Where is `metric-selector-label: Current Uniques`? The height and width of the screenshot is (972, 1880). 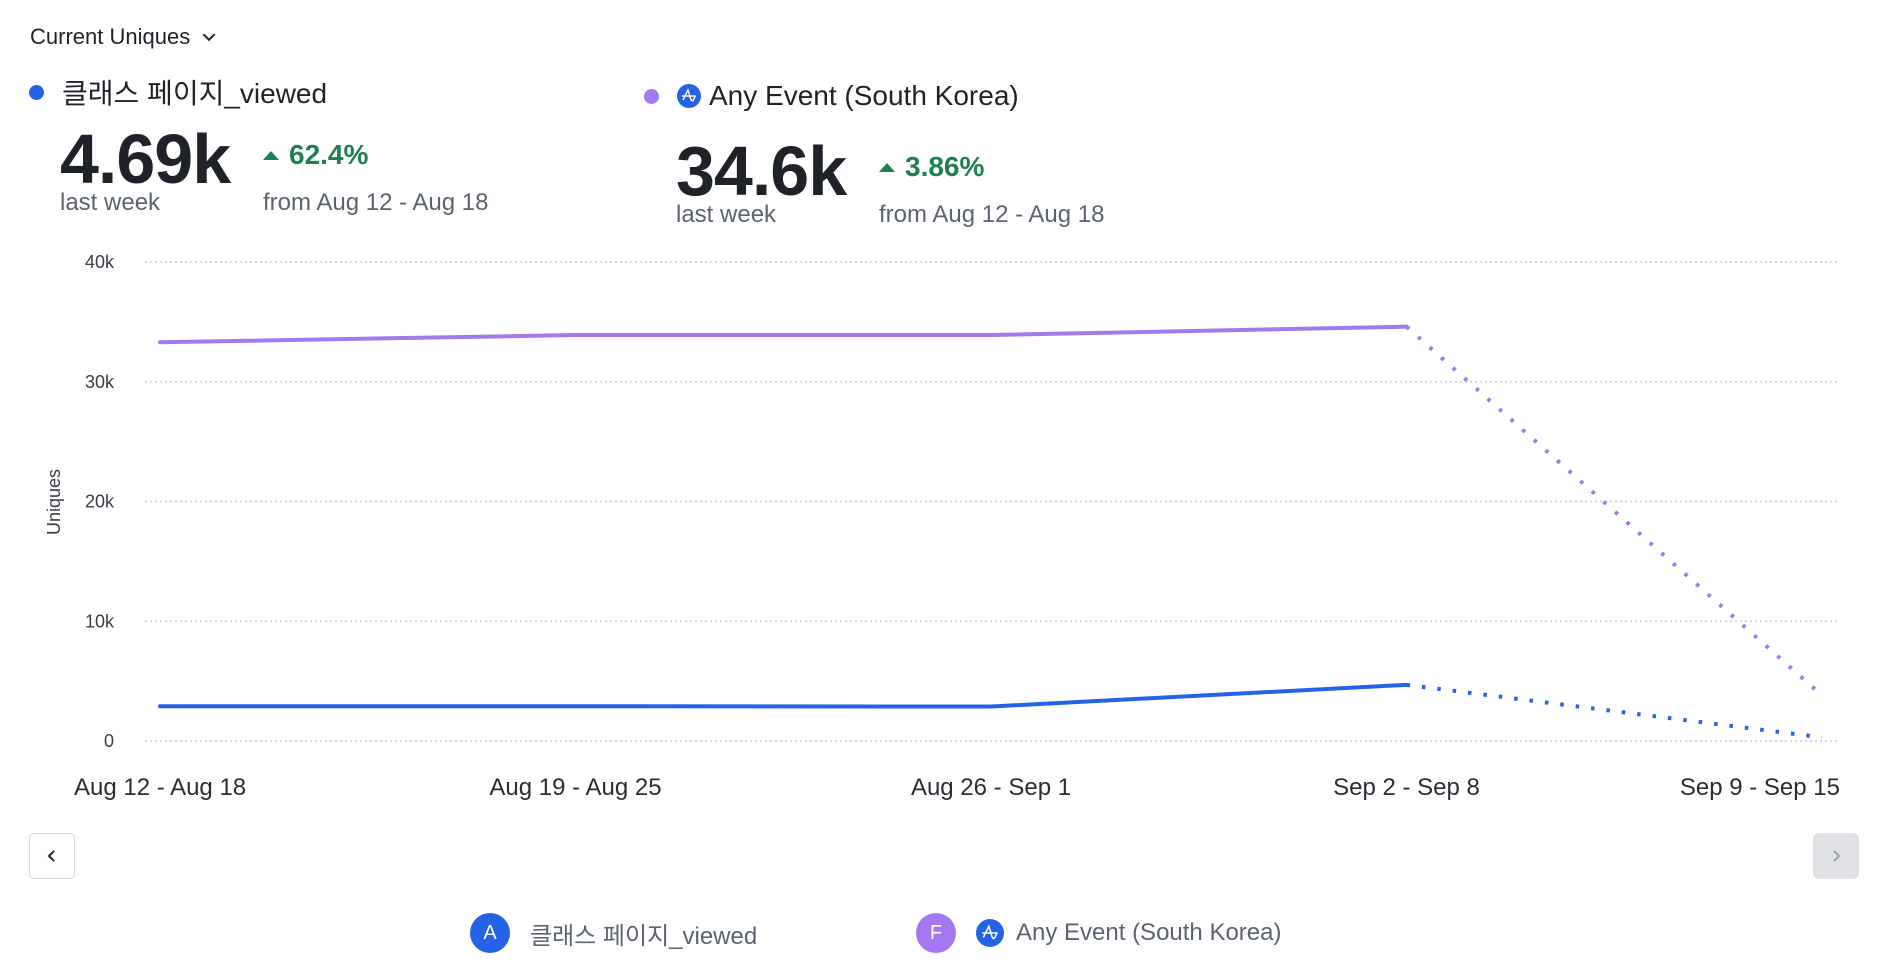
metric-selector-label: Current Uniques is located at coordinates (110, 36).